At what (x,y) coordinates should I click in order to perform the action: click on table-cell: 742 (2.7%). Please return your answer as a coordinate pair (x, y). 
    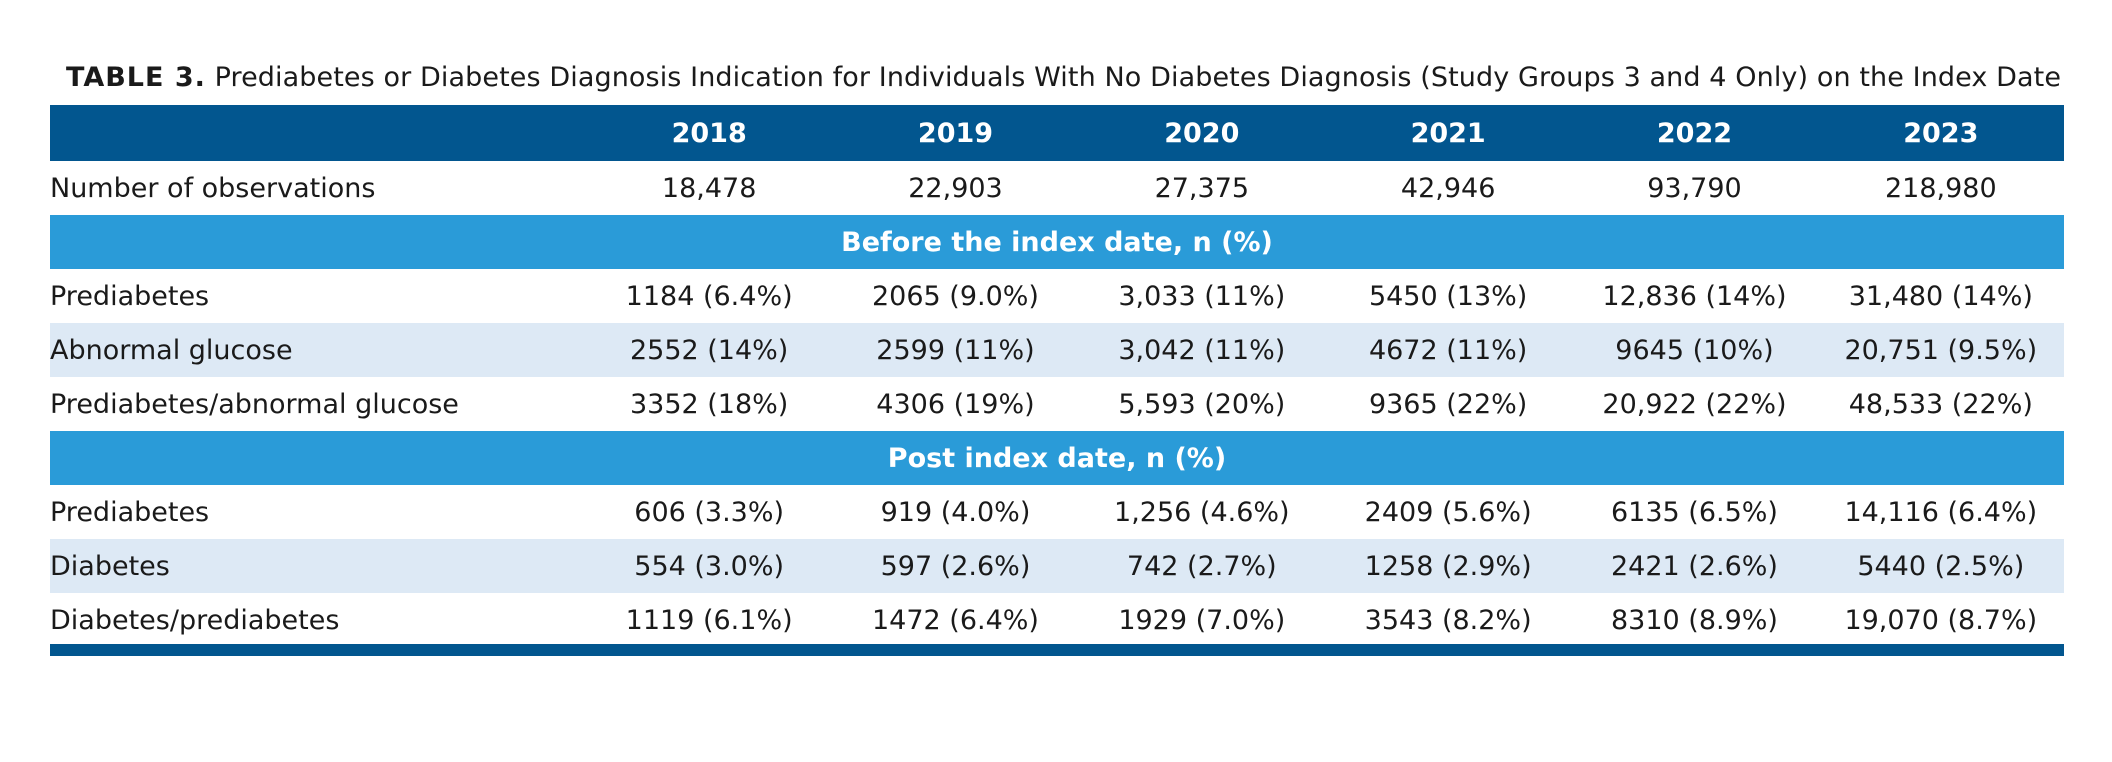
    Looking at the image, I should click on (1201, 566).